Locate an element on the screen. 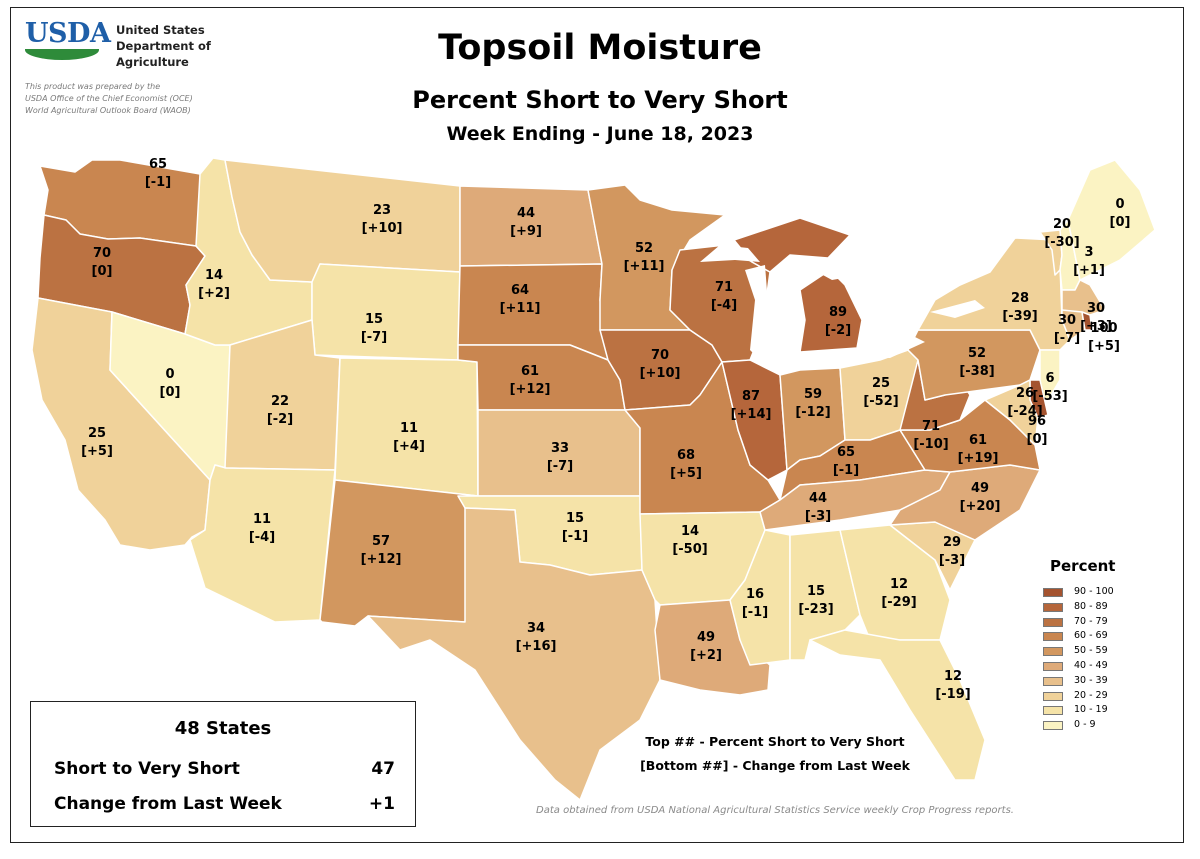  state-ct is located at coordinates (1073, 325).